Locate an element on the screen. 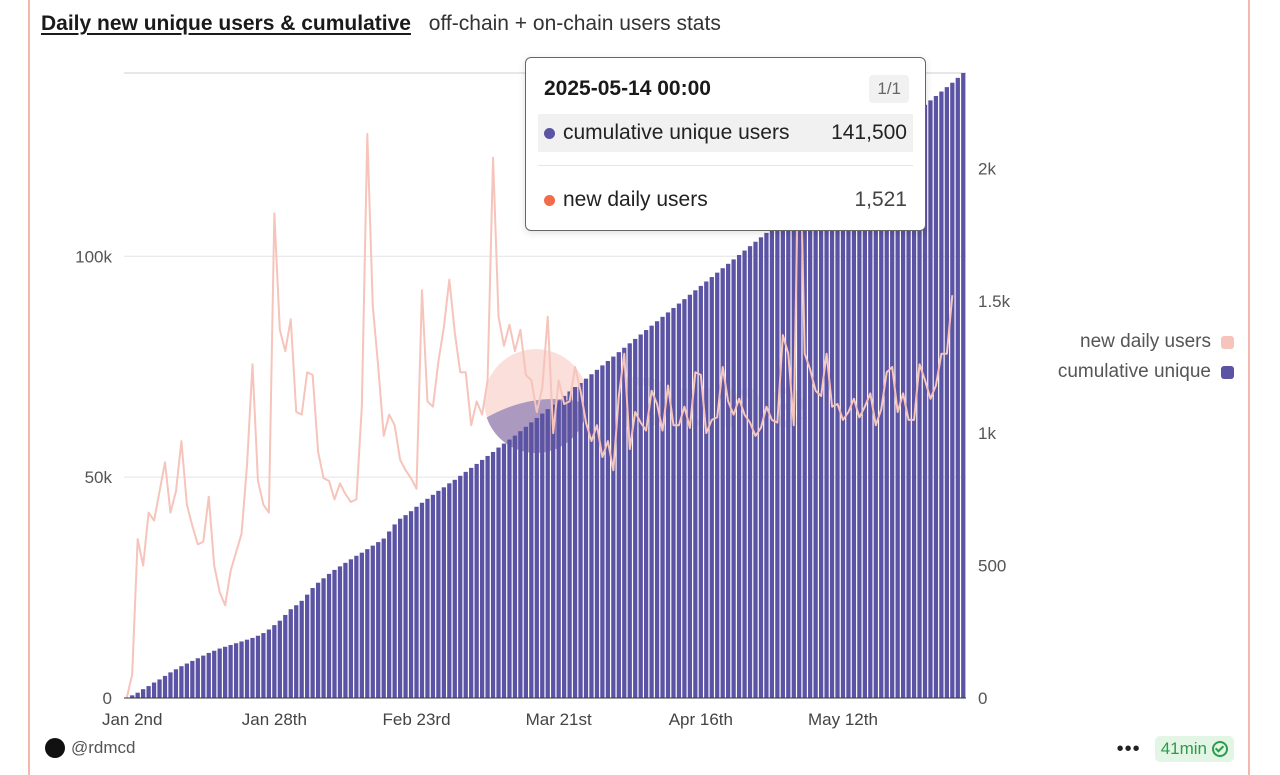  left-axis-tick-label: 50k is located at coordinates (99, 477).